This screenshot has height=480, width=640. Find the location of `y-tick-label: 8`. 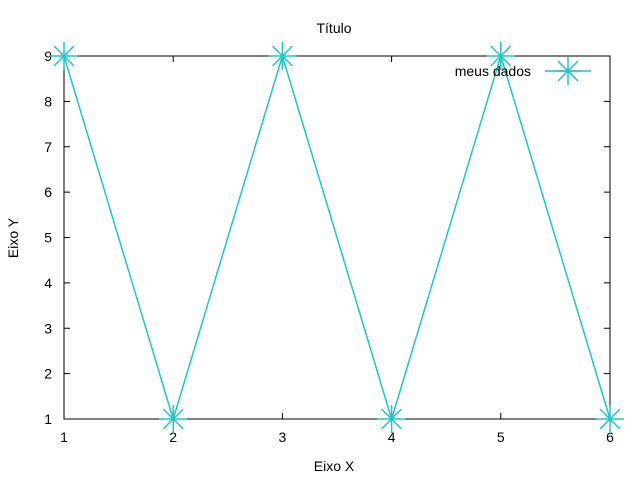

y-tick-label: 8 is located at coordinates (48, 101).